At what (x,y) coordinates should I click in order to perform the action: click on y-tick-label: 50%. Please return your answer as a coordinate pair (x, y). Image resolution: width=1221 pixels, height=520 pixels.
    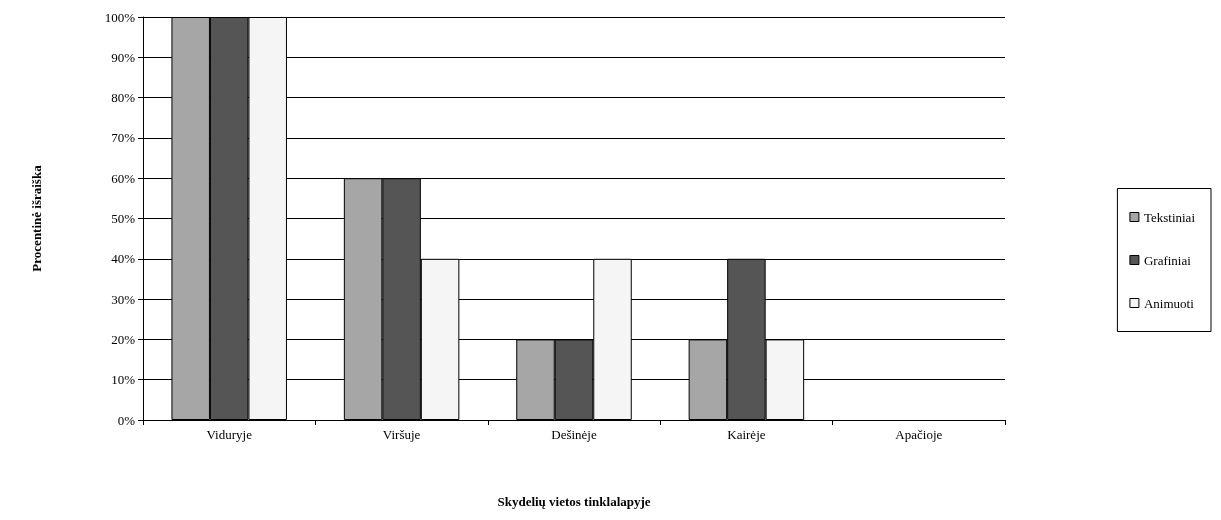
    Looking at the image, I should click on (123, 218).